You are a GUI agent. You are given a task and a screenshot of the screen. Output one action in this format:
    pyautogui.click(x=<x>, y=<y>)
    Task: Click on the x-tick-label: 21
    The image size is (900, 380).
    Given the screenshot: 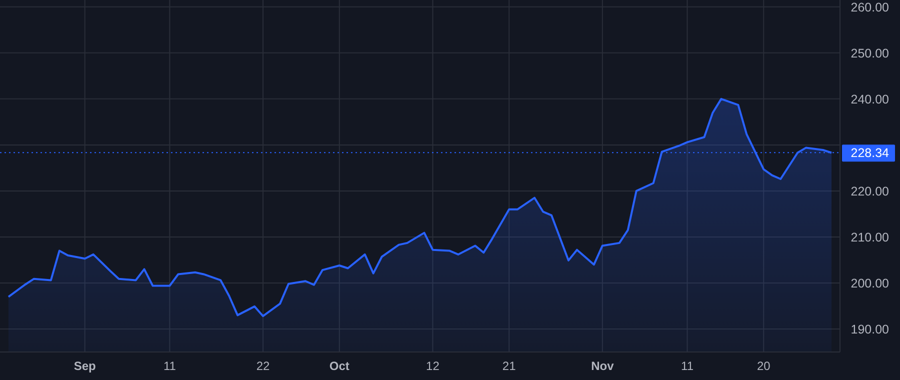 What is the action you would take?
    pyautogui.click(x=509, y=366)
    